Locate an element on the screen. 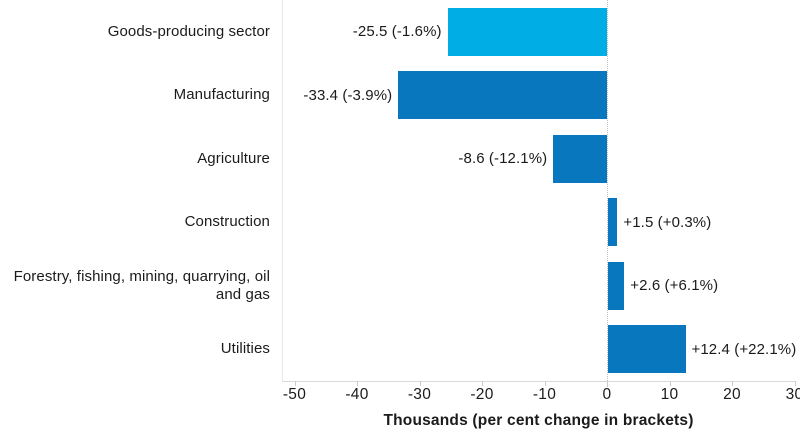  value-label-agriculture: -8.6 (-12.1%) is located at coordinates (503, 159).